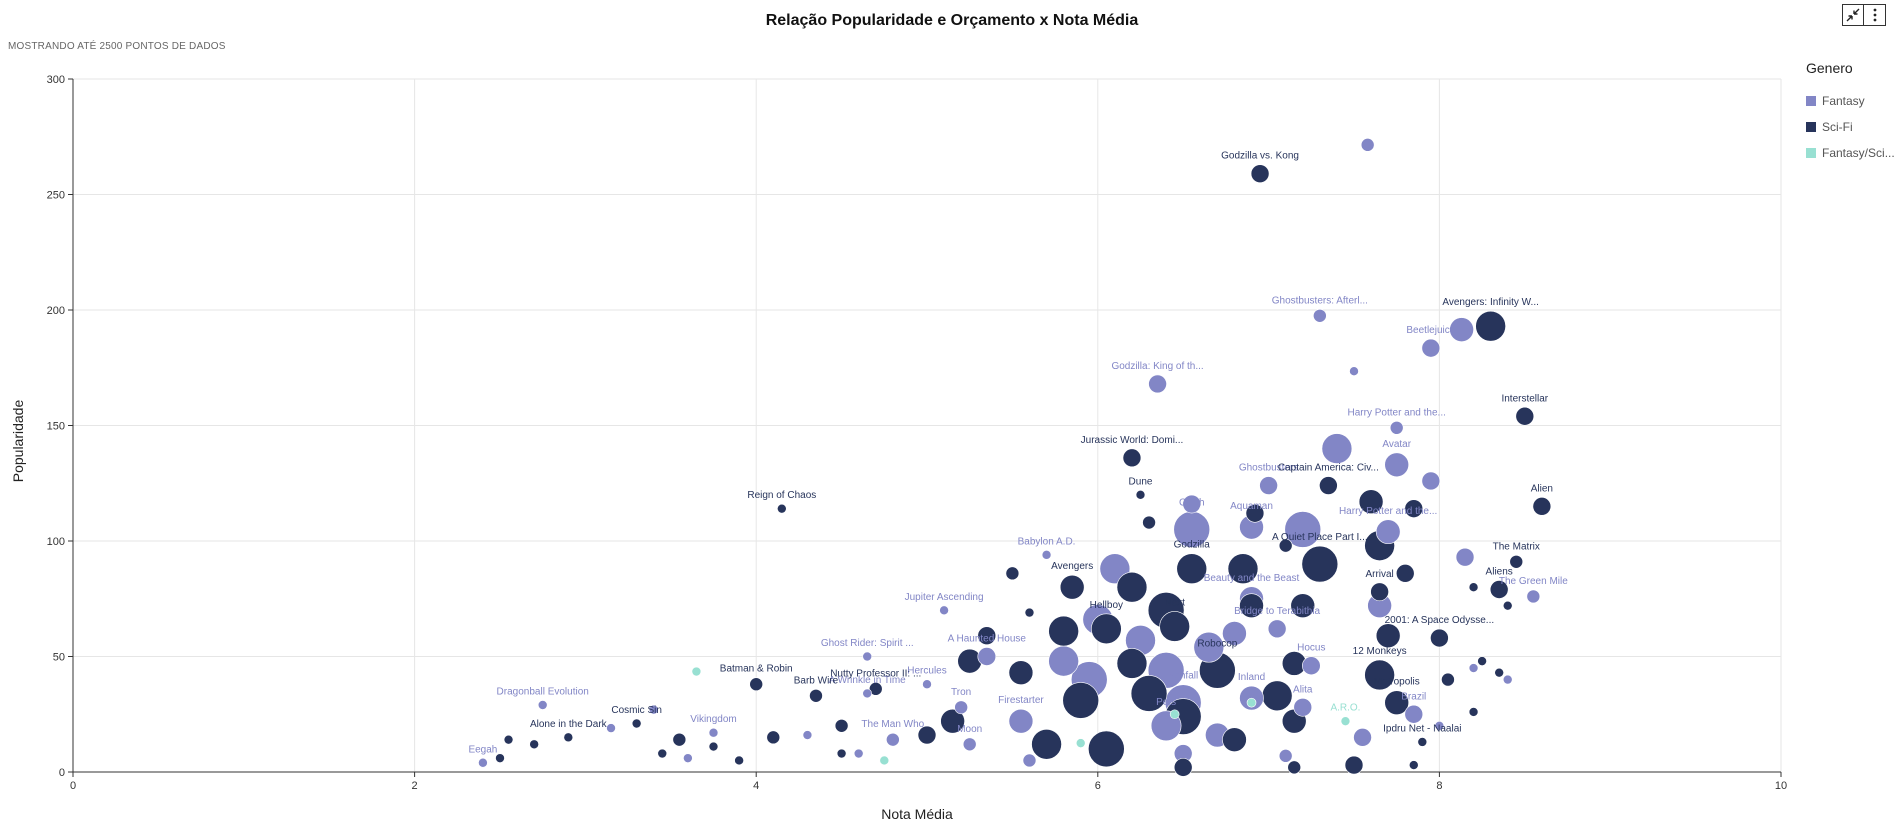  I want to click on data-point-label: Aliens, so click(1499, 572).